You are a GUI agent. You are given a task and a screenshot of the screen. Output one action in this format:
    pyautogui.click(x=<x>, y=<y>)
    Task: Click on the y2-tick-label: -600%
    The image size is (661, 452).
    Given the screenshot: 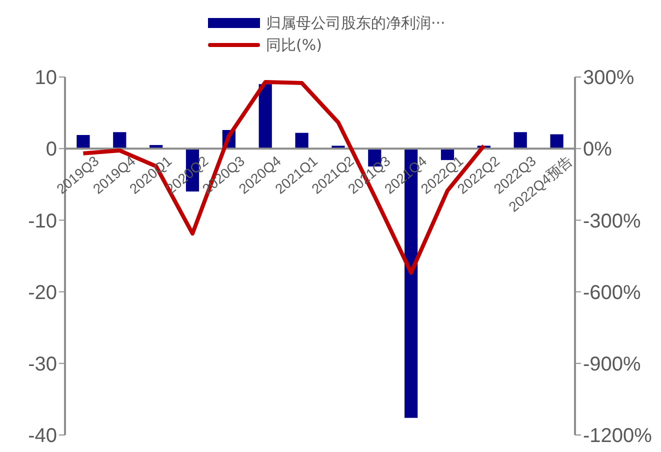 What is the action you would take?
    pyautogui.click(x=612, y=293)
    